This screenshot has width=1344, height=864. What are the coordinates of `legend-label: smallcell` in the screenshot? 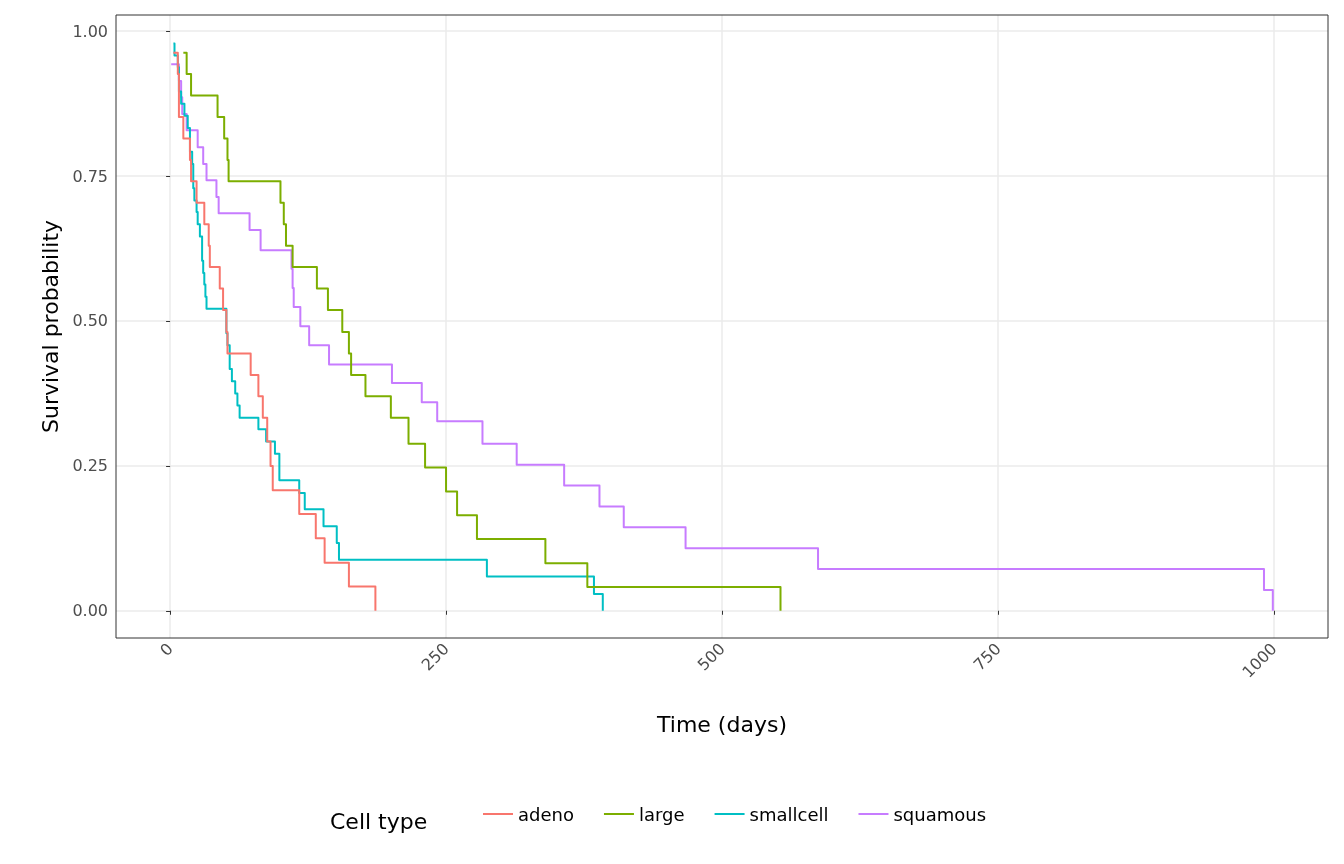 It's located at (789, 814).